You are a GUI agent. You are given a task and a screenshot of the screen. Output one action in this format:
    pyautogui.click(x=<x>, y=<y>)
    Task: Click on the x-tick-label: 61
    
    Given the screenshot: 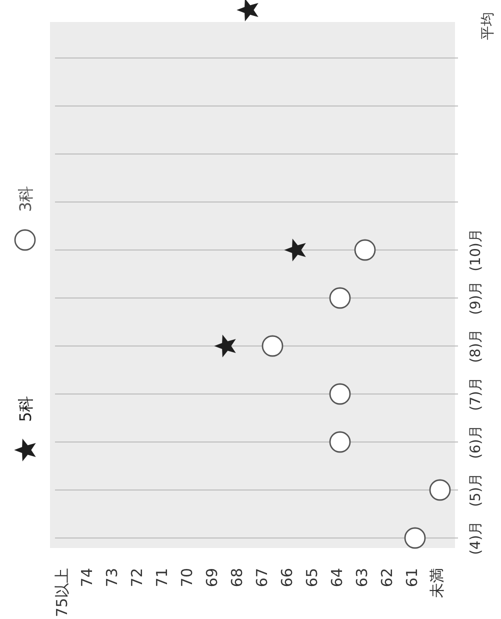 What is the action you would take?
    pyautogui.click(x=411, y=578)
    